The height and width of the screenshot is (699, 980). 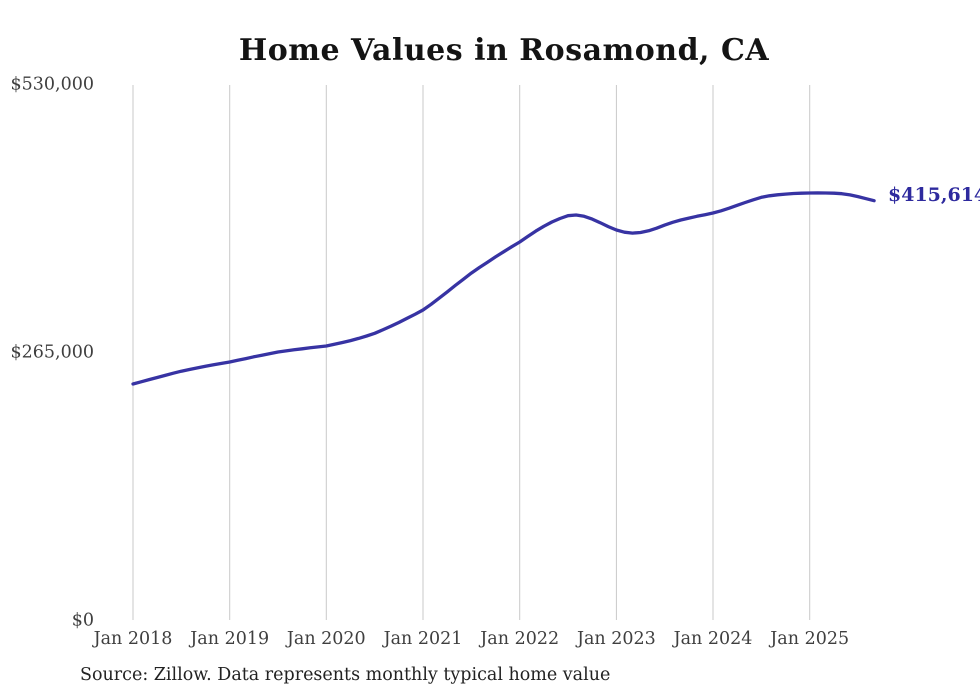 What do you see at coordinates (132, 639) in the screenshot?
I see `x-axis-tick-label: Jan 2018` at bounding box center [132, 639].